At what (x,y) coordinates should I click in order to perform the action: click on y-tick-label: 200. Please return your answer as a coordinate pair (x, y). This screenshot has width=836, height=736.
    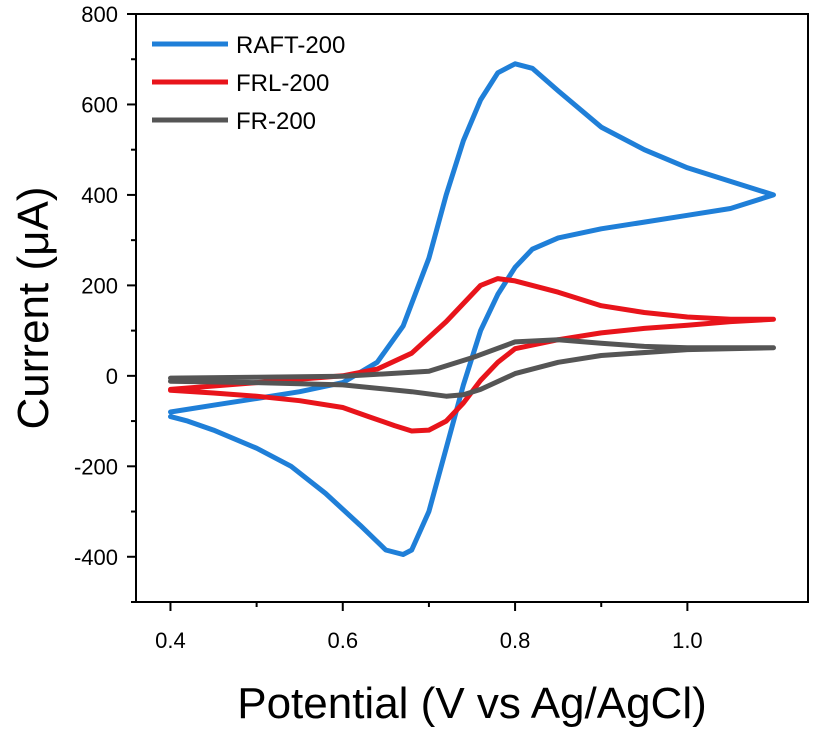
    Looking at the image, I should click on (99, 285).